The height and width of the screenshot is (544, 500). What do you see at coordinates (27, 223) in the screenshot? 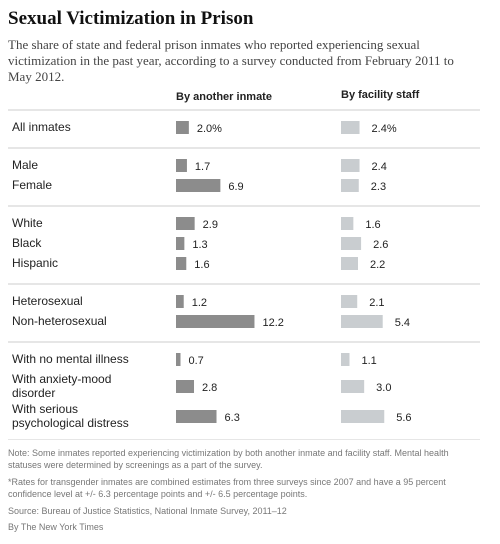
I see `category-label: White` at bounding box center [27, 223].